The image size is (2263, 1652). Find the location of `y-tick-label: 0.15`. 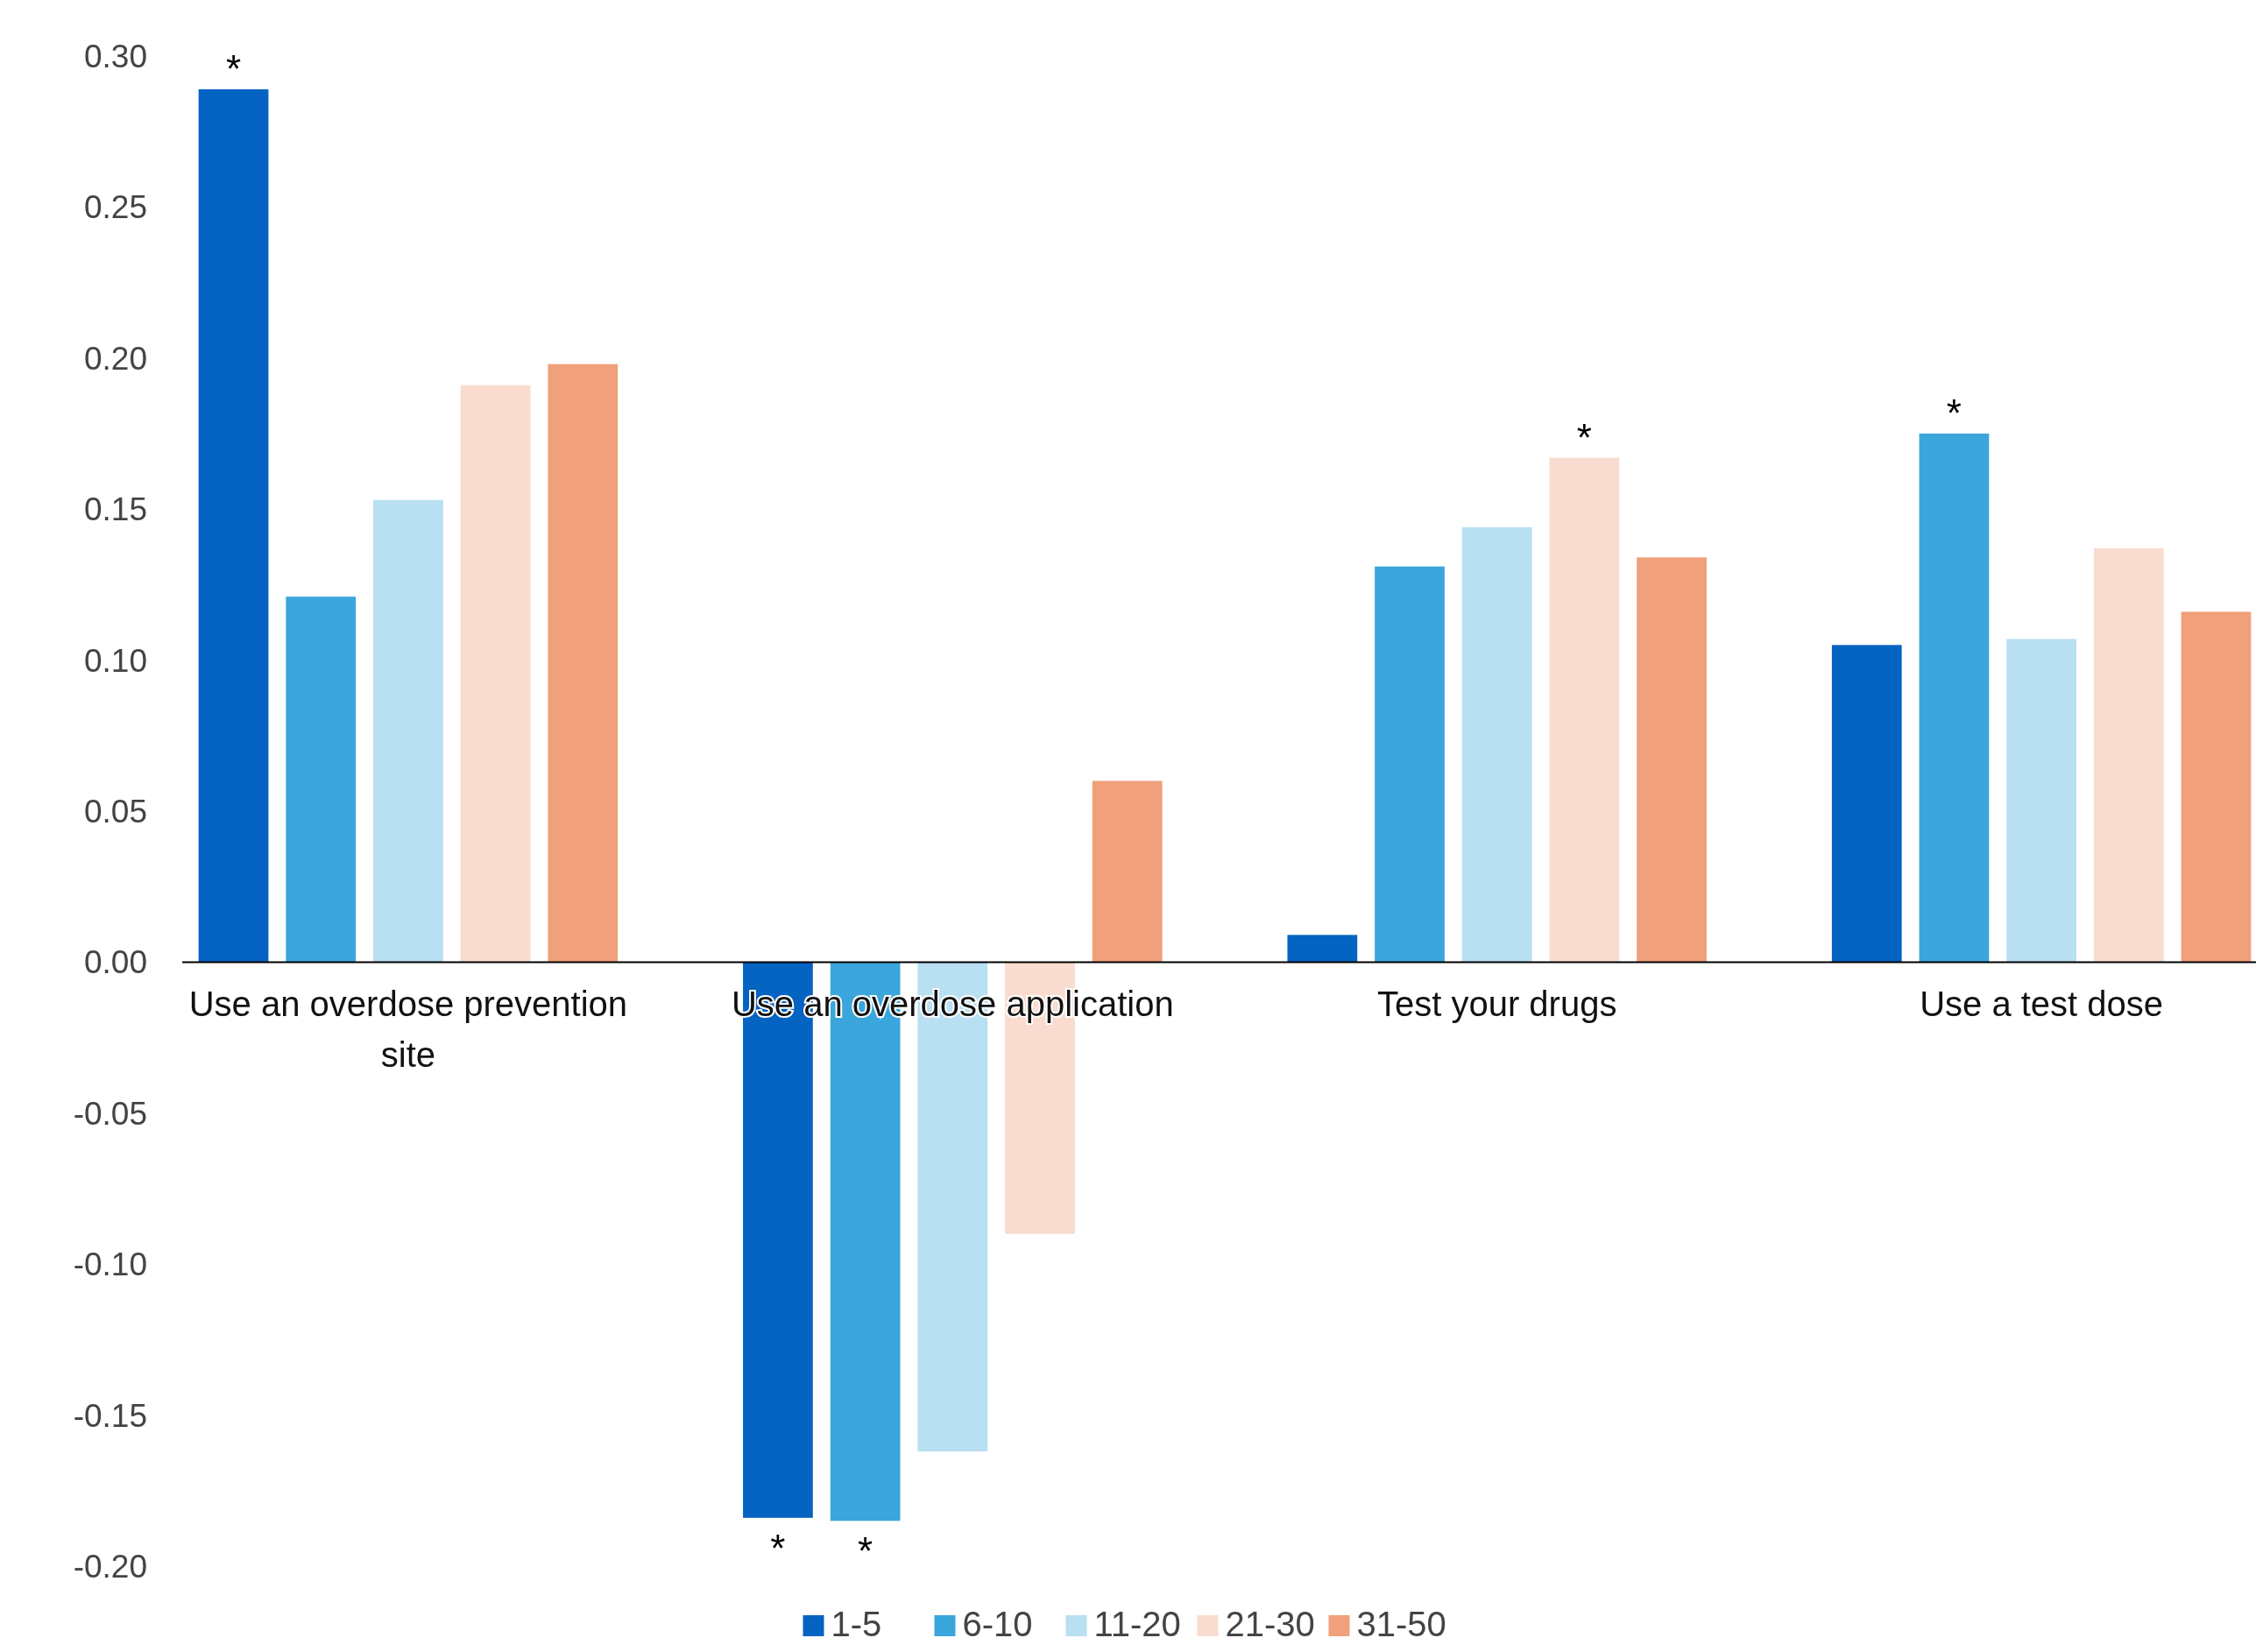

y-tick-label: 0.15 is located at coordinates (115, 510).